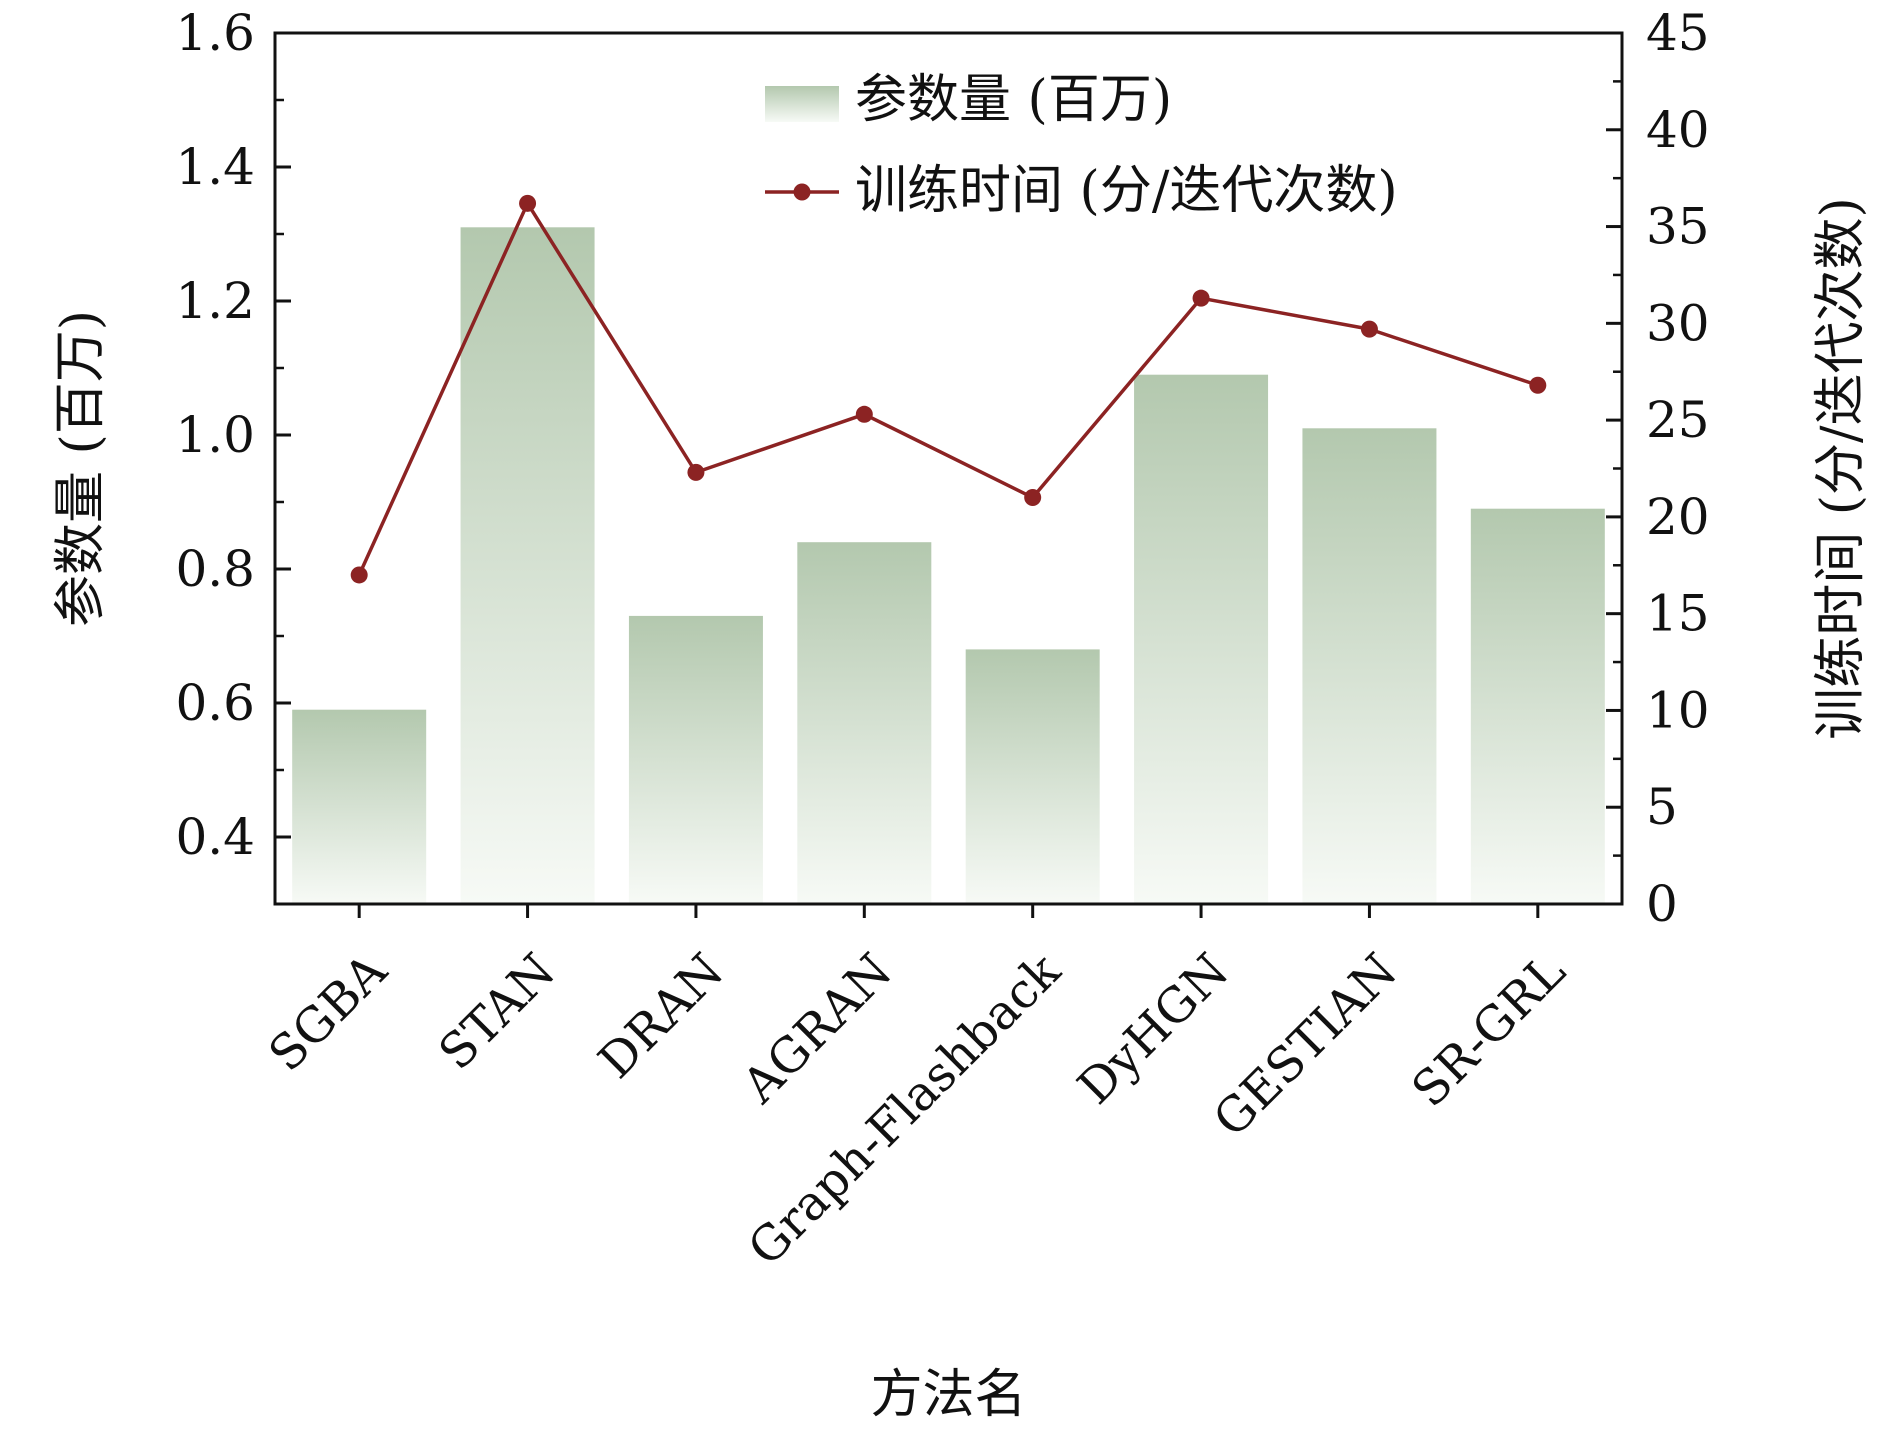  I want to click on y2-tick-label: 35, so click(1678, 227).